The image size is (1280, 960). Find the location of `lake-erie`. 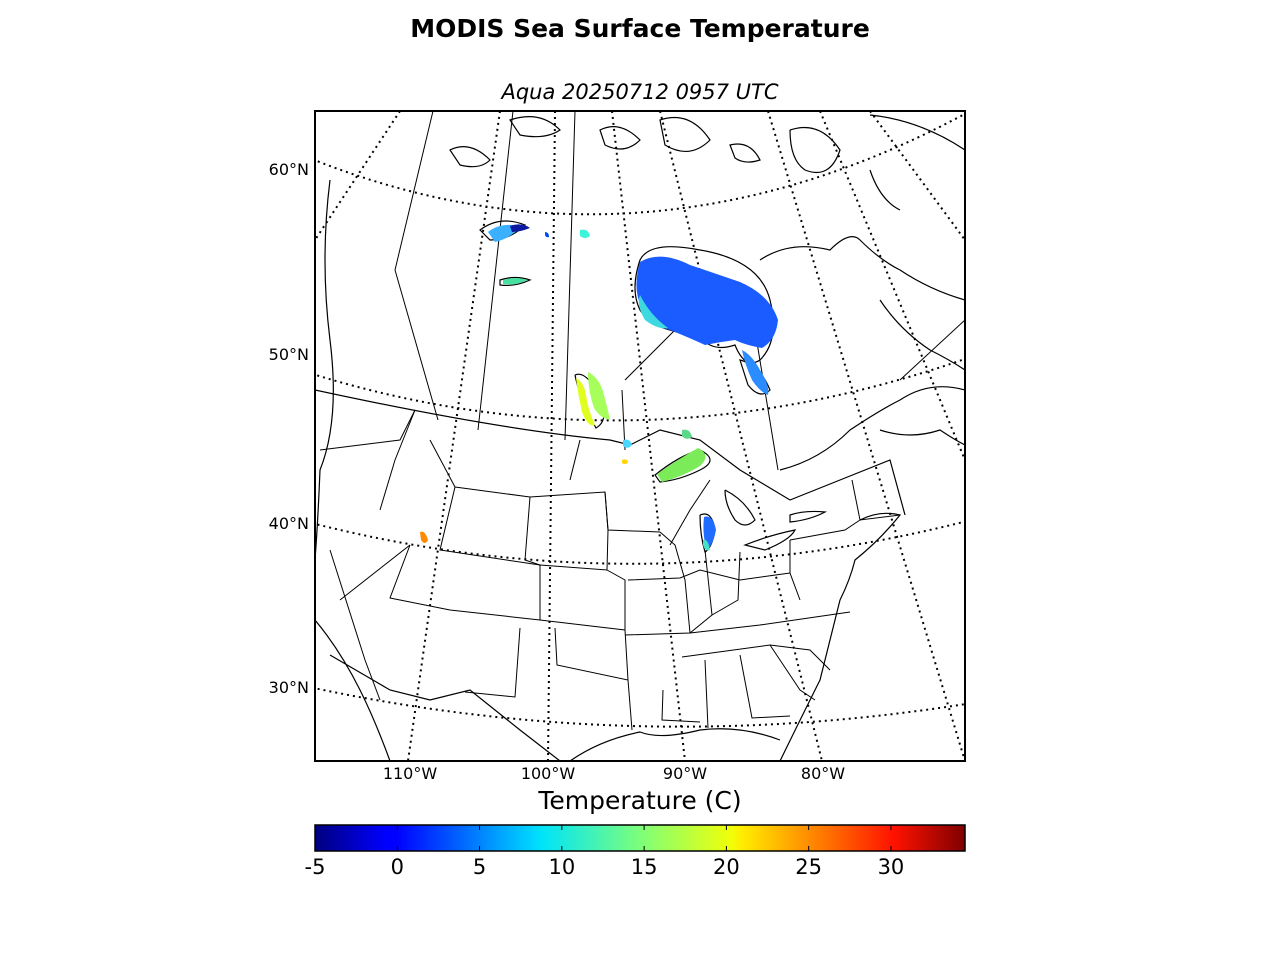

lake-erie is located at coordinates (770, 540).